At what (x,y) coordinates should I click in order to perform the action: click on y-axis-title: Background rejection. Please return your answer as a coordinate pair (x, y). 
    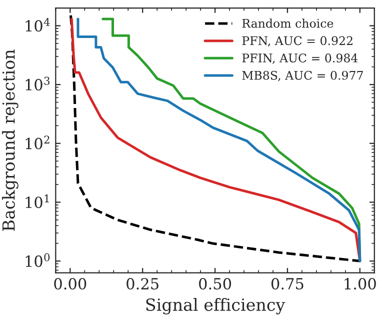
    Looking at the image, I should click on (10, 140).